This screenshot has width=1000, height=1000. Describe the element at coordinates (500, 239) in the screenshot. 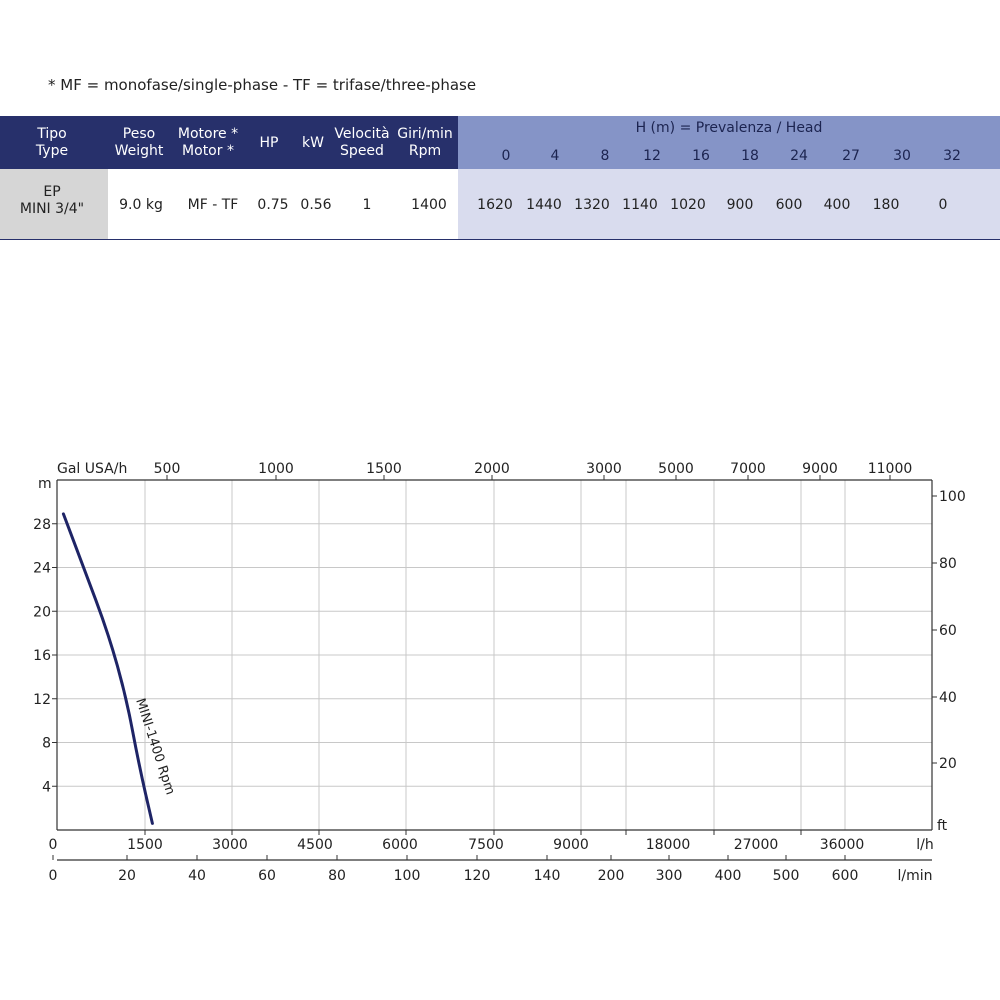

I see `table-bottom-border` at that location.